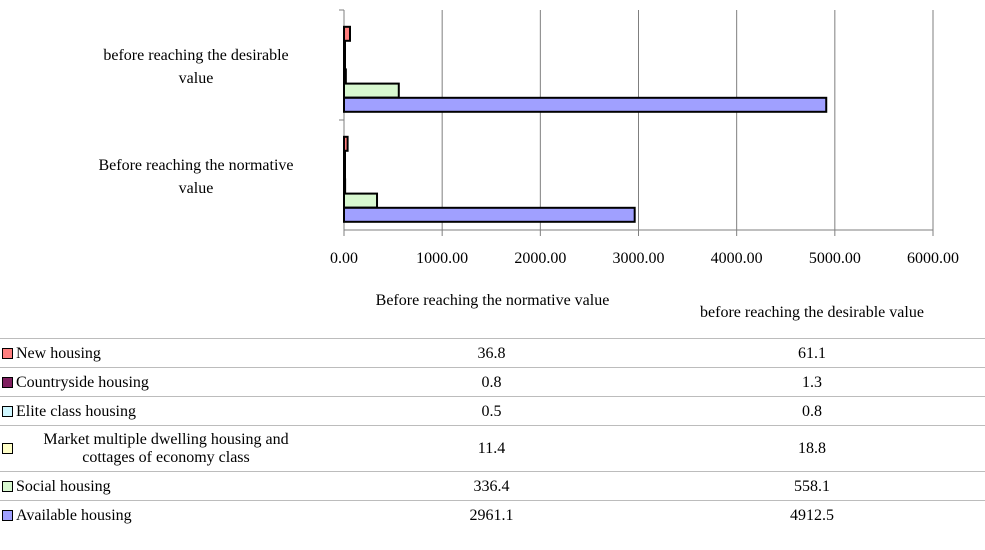 The height and width of the screenshot is (550, 985). Describe the element at coordinates (195, 55) in the screenshot. I see `category-label: before reaching the desirable` at that location.